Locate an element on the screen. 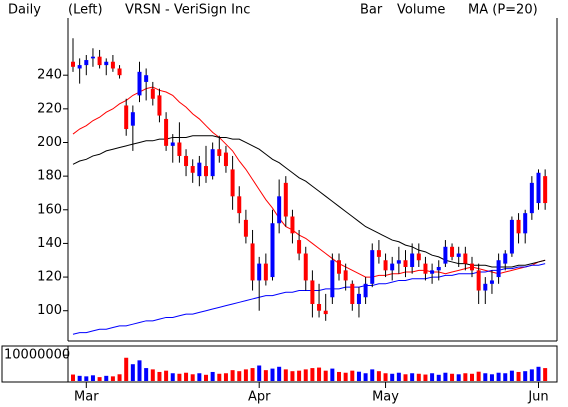 This screenshot has height=407, width=568. legend-volume: Volume is located at coordinates (421, 10).